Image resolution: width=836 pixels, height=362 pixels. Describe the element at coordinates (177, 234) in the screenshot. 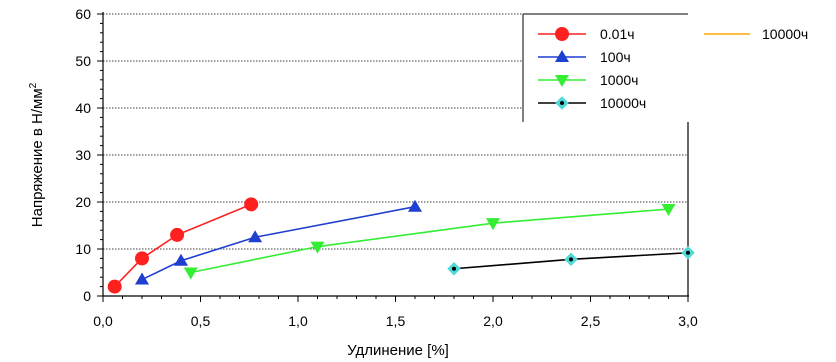

I see `data-point-s0-p2` at that location.